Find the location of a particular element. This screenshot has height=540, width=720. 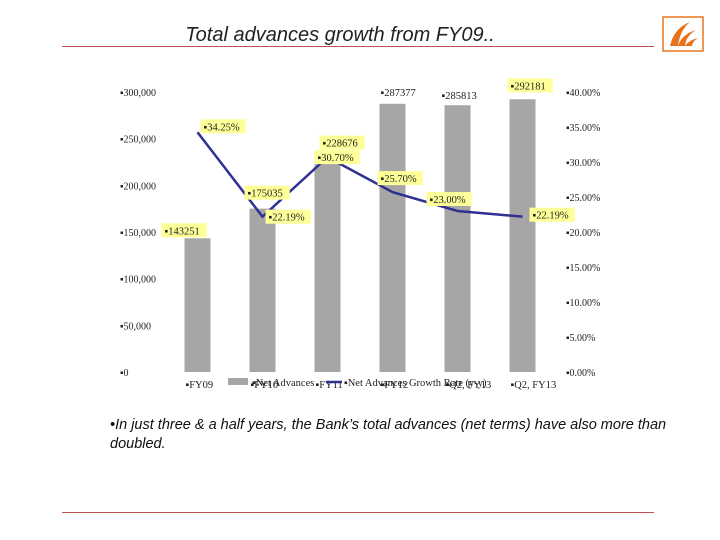

x-category-label: ▪FY09 is located at coordinates (200, 385).